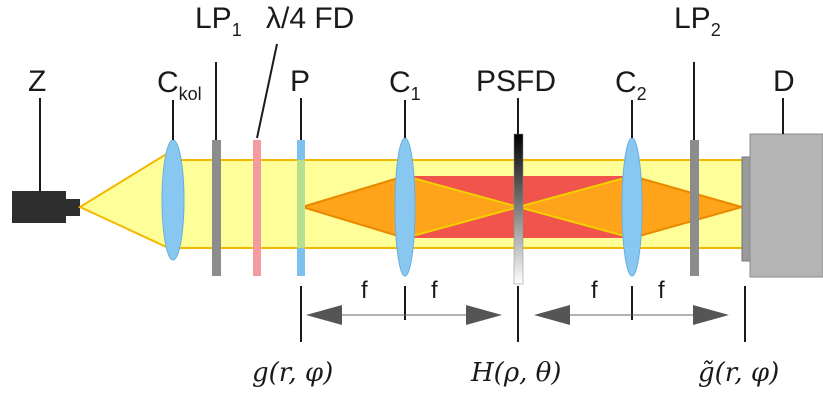 The height and width of the screenshot is (399, 823). I want to click on label-c1: C1, so click(405, 85).